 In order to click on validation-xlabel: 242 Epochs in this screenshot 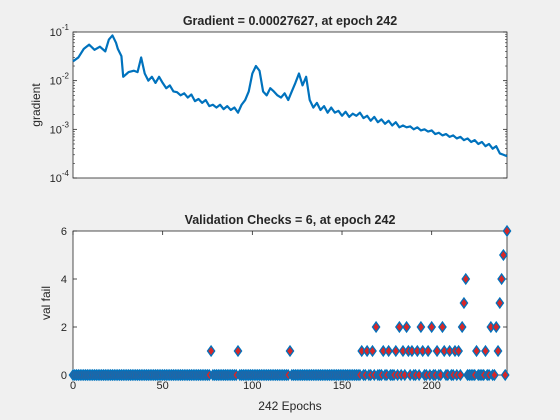, I will do `click(289, 406)`.